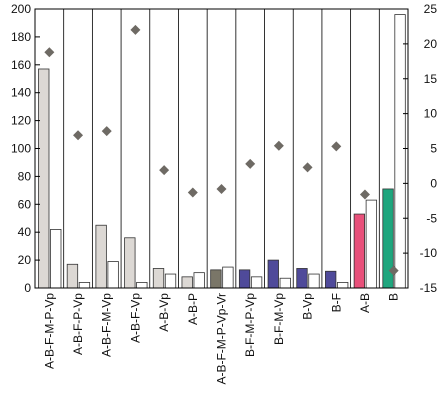  Describe the element at coordinates (431, 218) in the screenshot. I see `y2-tick-label: -5` at that location.